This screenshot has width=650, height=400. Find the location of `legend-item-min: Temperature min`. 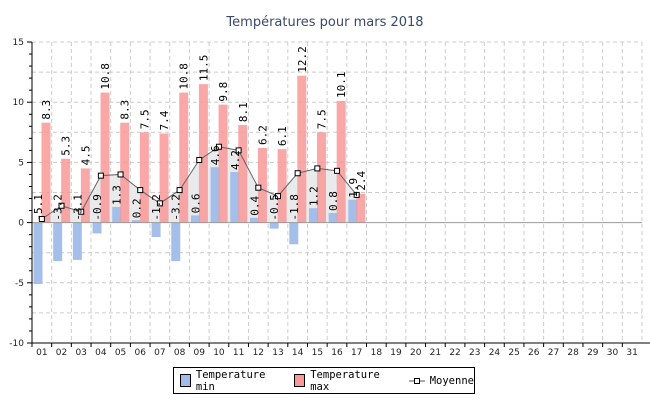

legend-item-min: Temperature min is located at coordinates (234, 381).